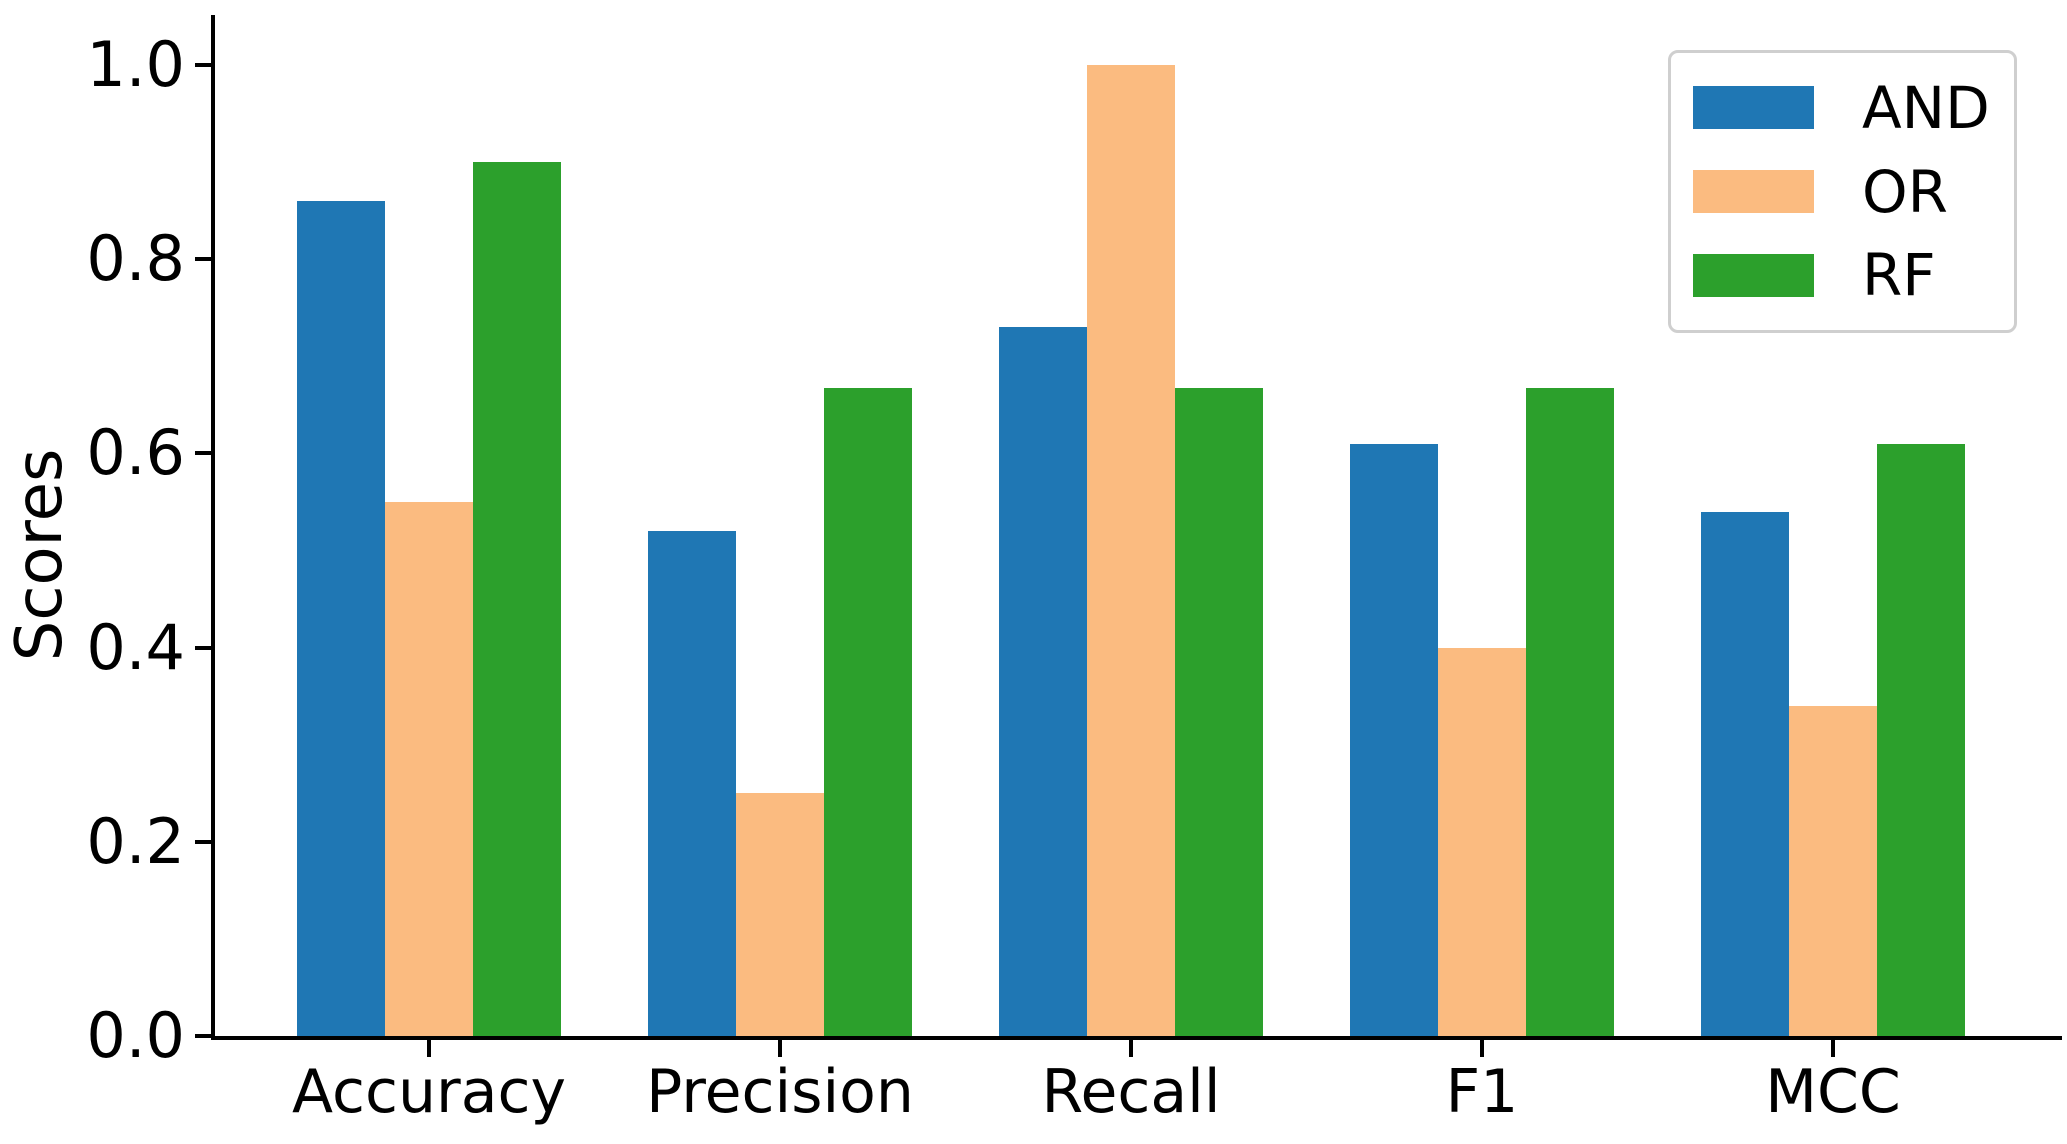 This screenshot has height=1144, width=2067. I want to click on legend-item-or: OR, so click(1842, 192).